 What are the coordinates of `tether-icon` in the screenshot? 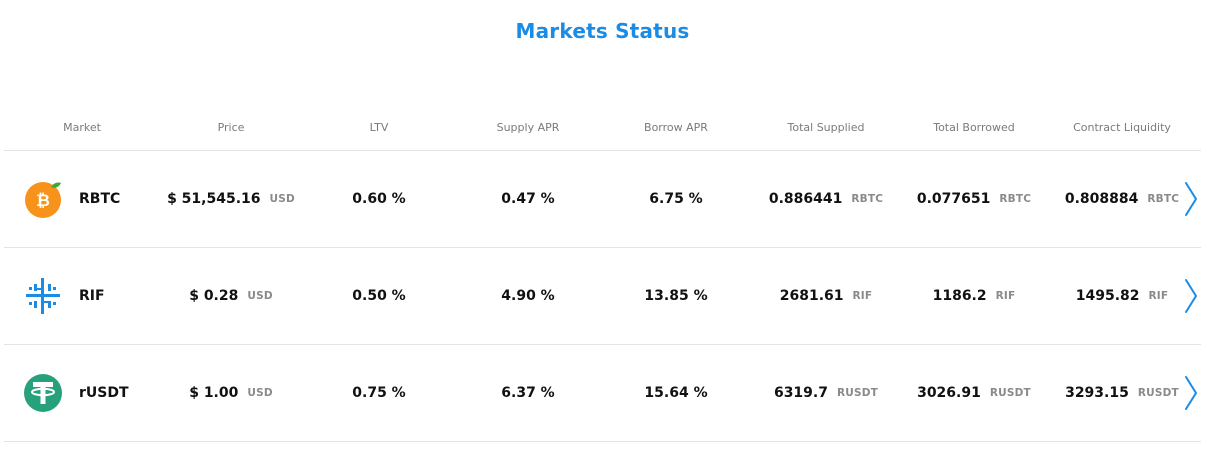 It's located at (43, 393).